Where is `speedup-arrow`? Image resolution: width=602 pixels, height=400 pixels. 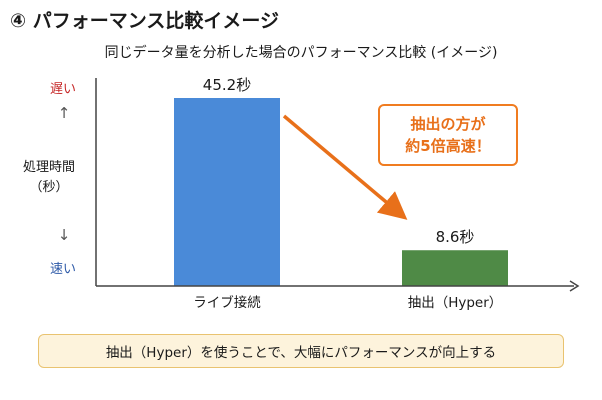
speedup-arrow is located at coordinates (345, 167).